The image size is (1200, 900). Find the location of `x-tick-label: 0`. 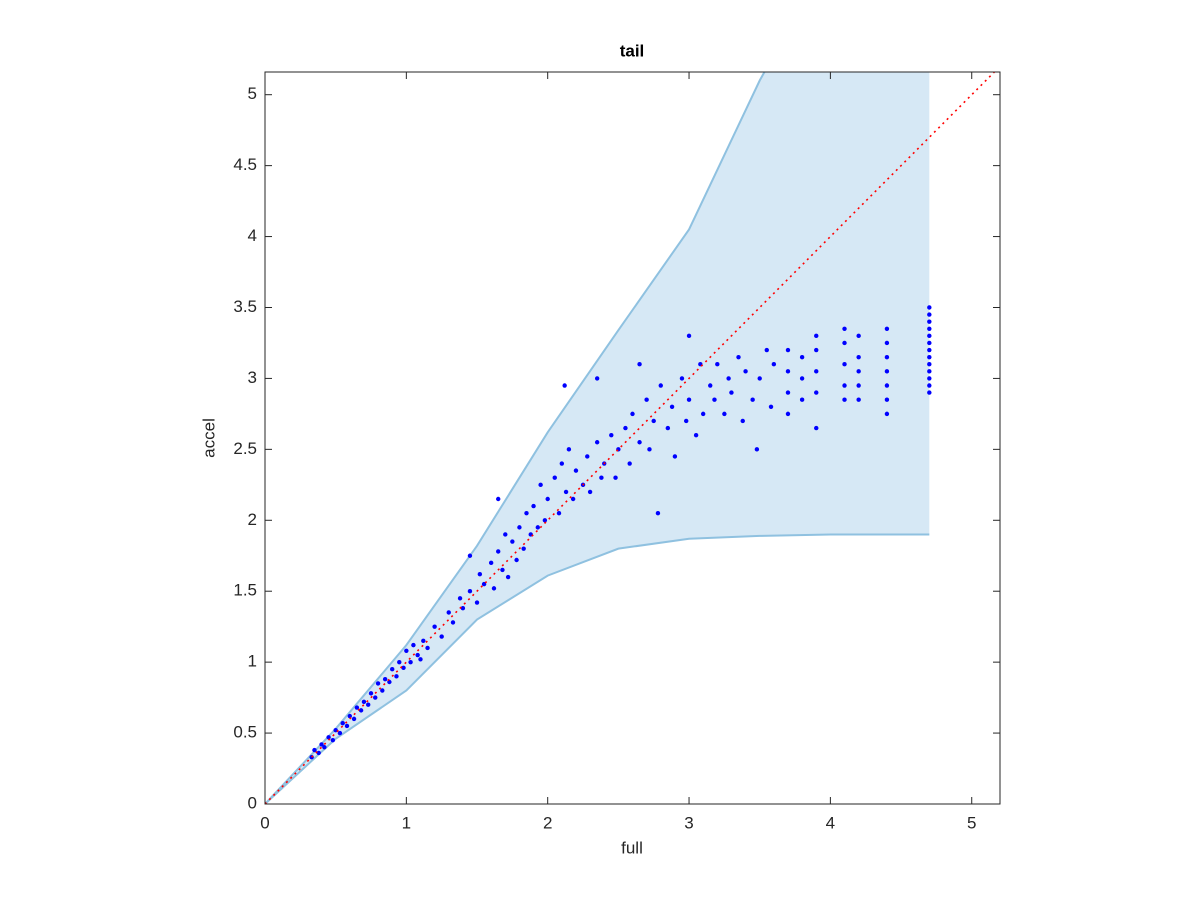

x-tick-label: 0 is located at coordinates (264, 822).